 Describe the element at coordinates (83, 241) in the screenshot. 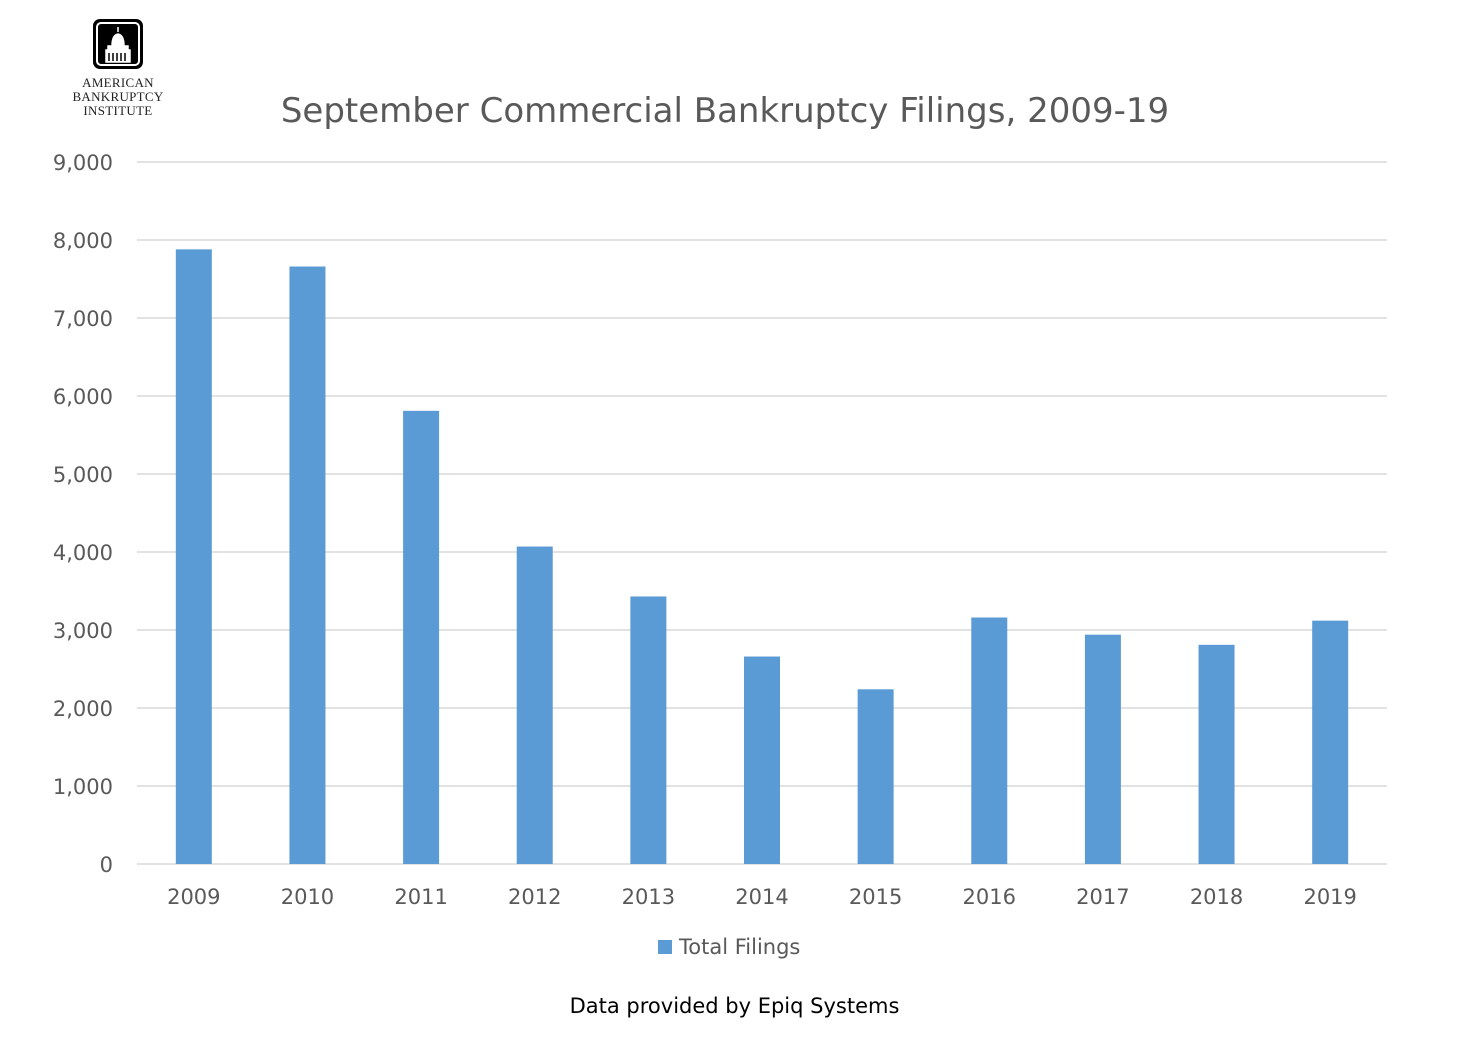

I see `y-tick-label: 8,000` at that location.